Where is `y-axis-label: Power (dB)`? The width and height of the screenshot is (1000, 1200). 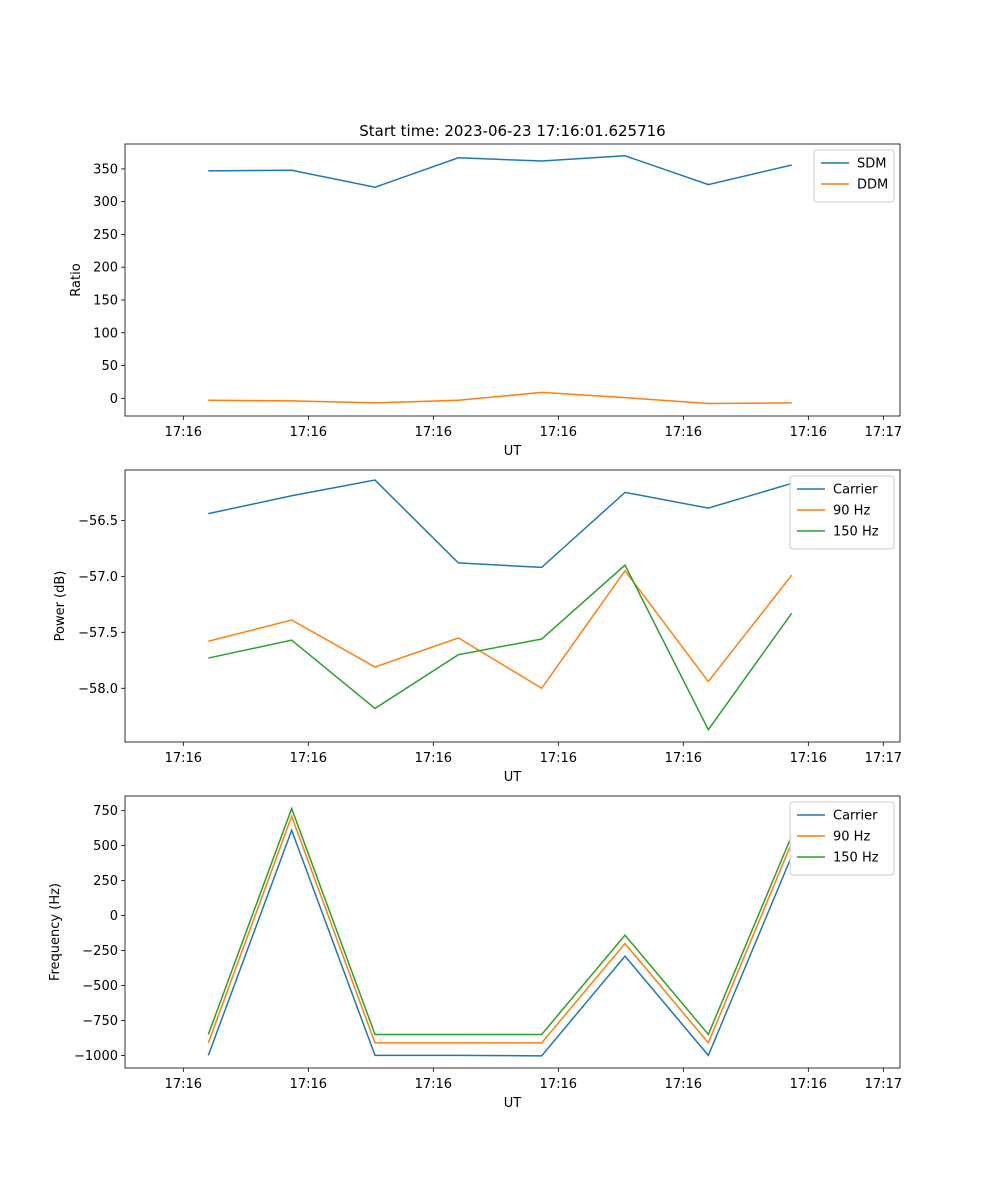 y-axis-label: Power (dB) is located at coordinates (60, 606).